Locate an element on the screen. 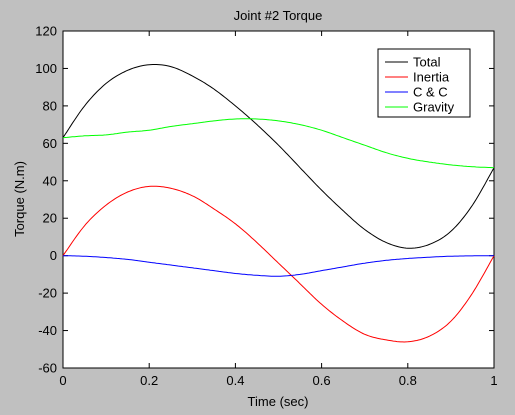 The width and height of the screenshot is (515, 415). y-tick-label: -60 is located at coordinates (47, 368).